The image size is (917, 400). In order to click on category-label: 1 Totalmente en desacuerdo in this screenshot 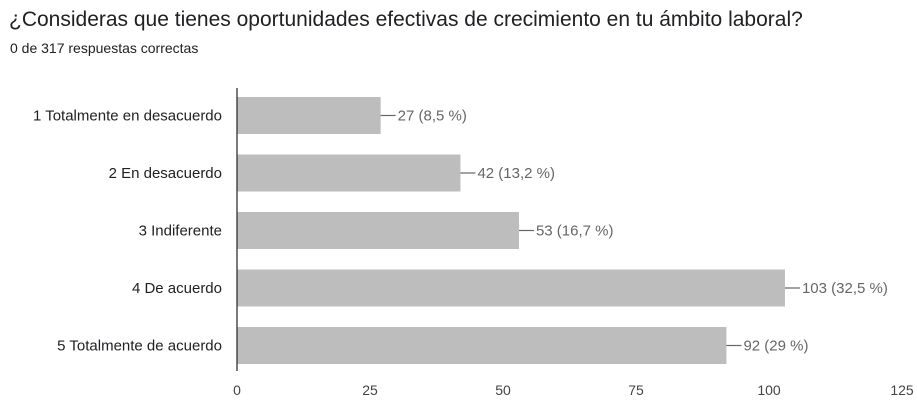, I will do `click(127, 116)`.